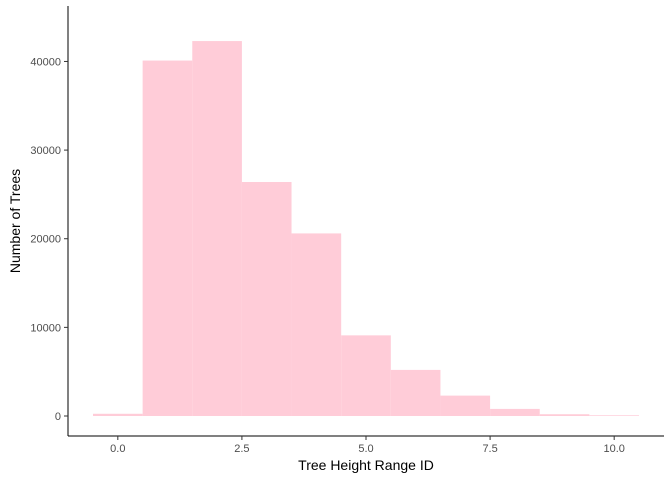 Image resolution: width=672 pixels, height=480 pixels. What do you see at coordinates (613, 449) in the screenshot?
I see `x-tick-label: 10.0` at bounding box center [613, 449].